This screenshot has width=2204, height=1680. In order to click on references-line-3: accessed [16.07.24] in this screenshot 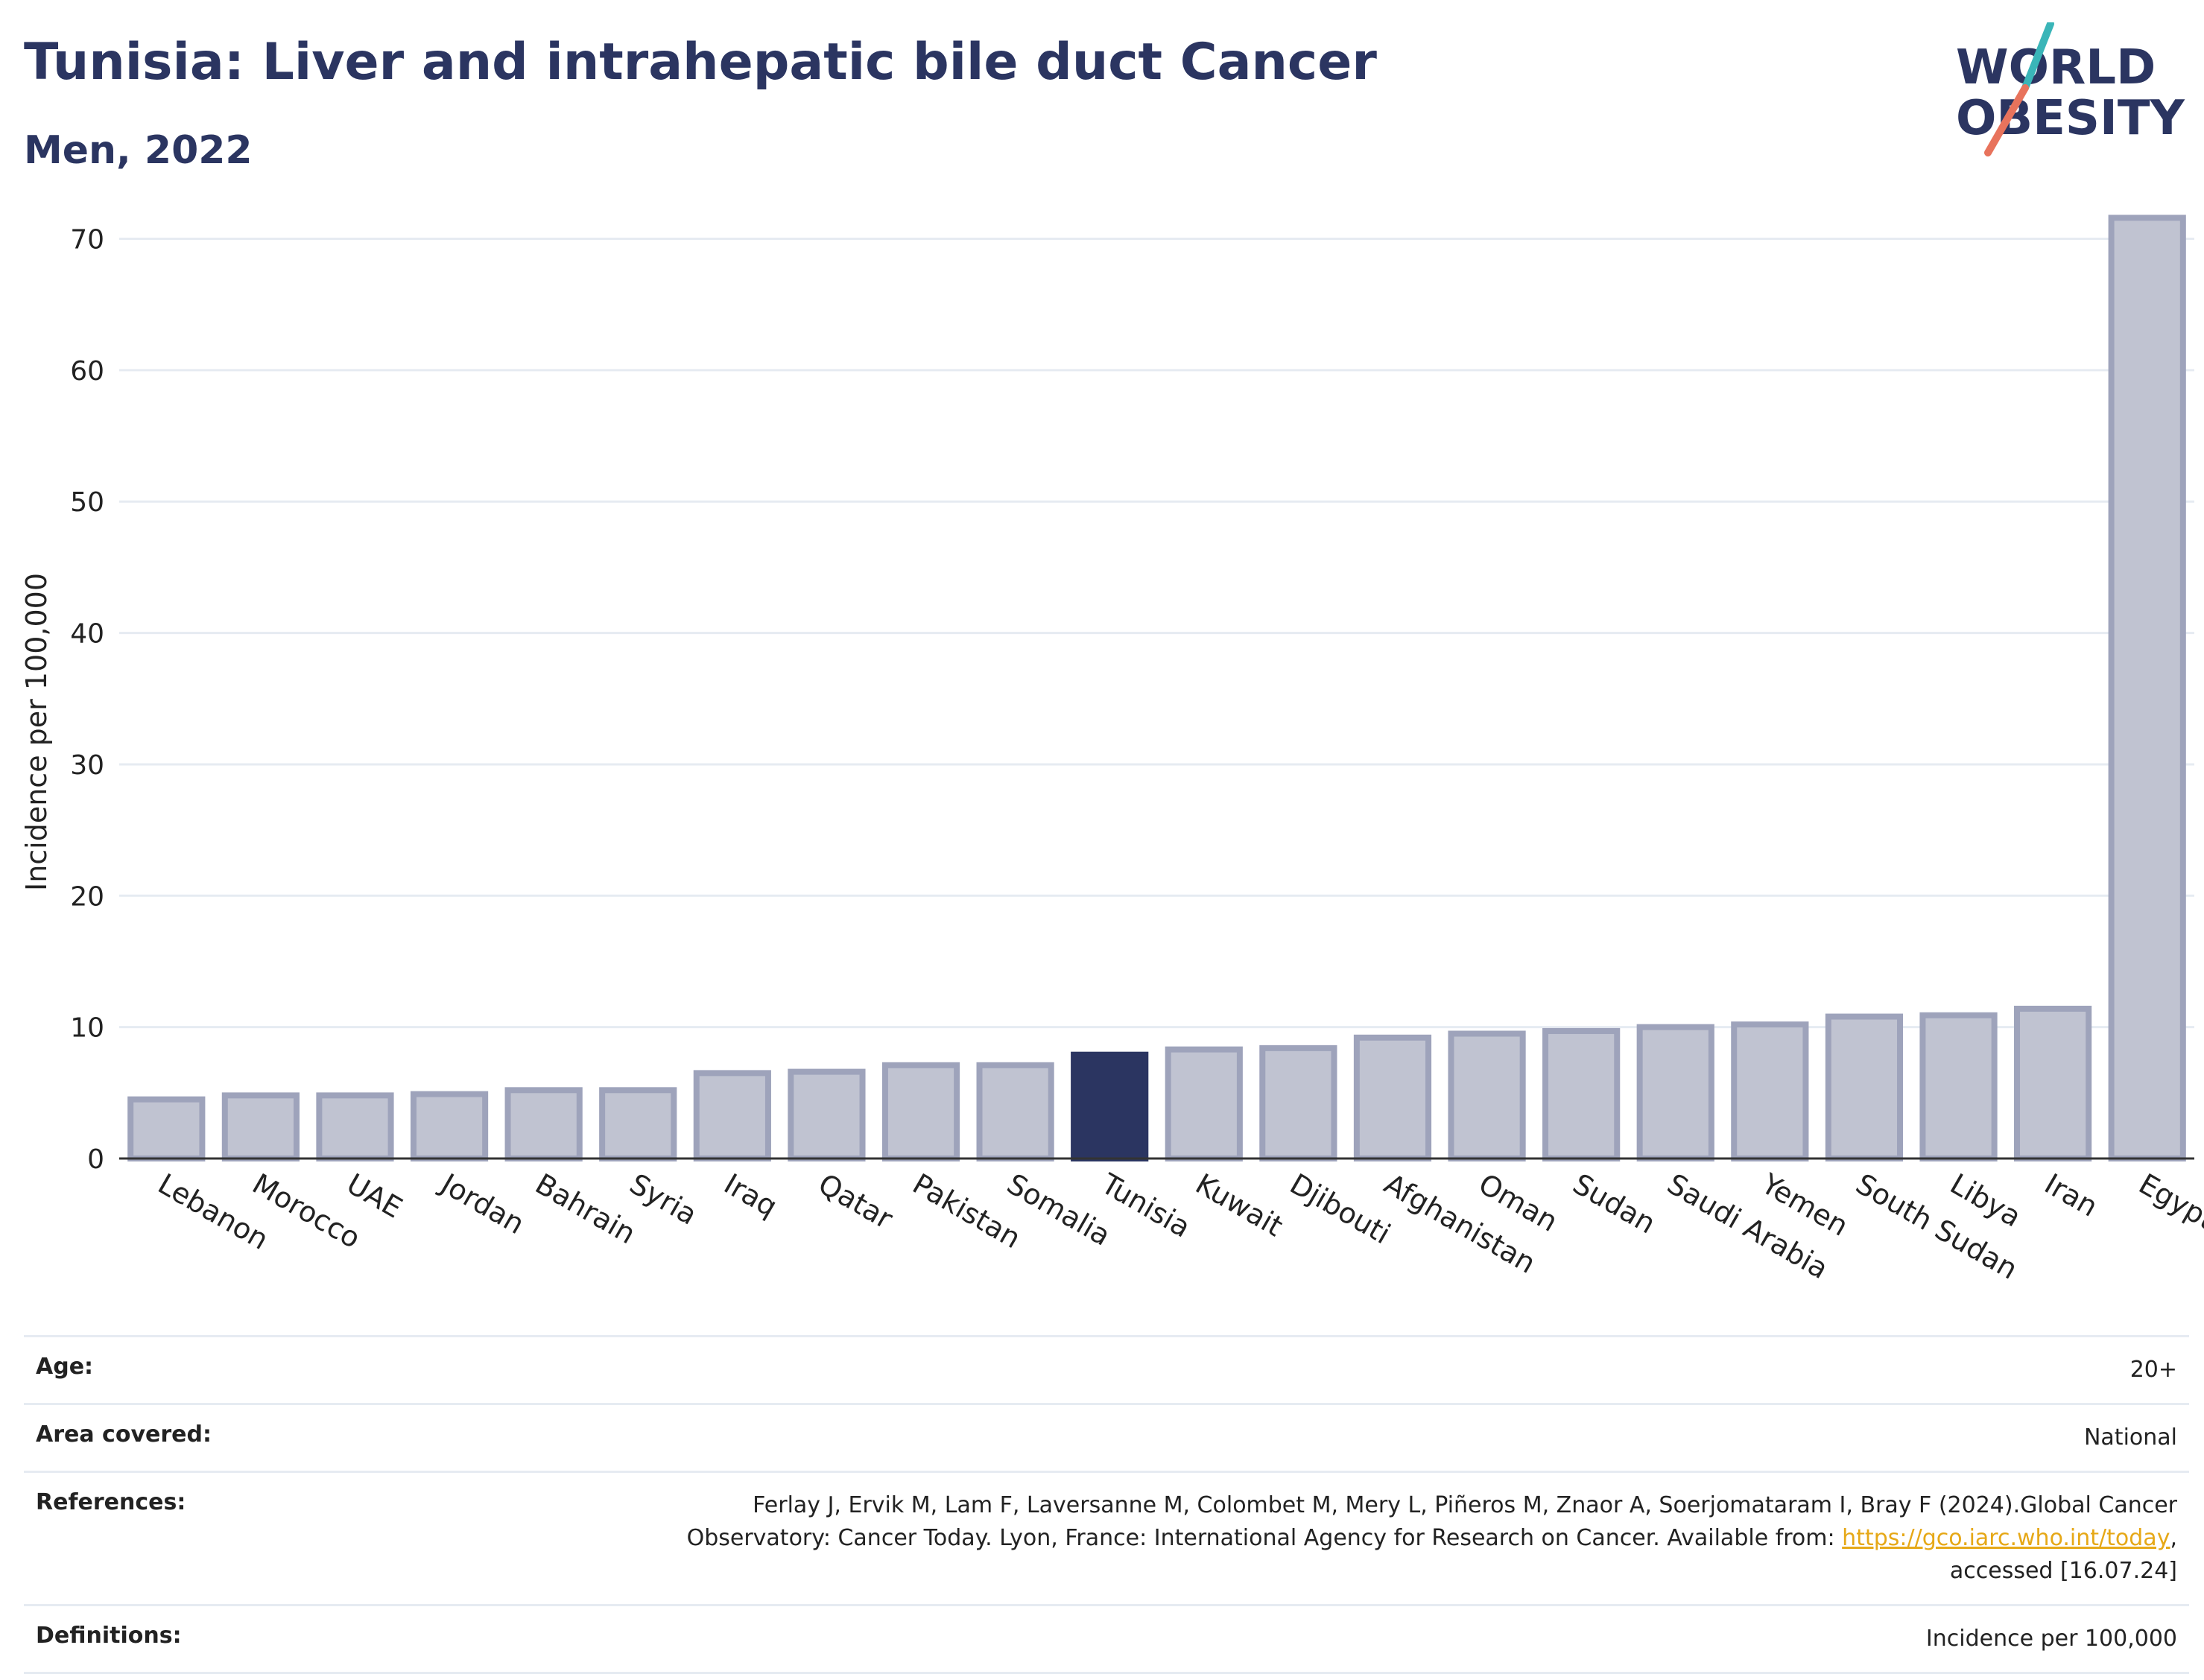, I will do `click(2063, 1571)`.